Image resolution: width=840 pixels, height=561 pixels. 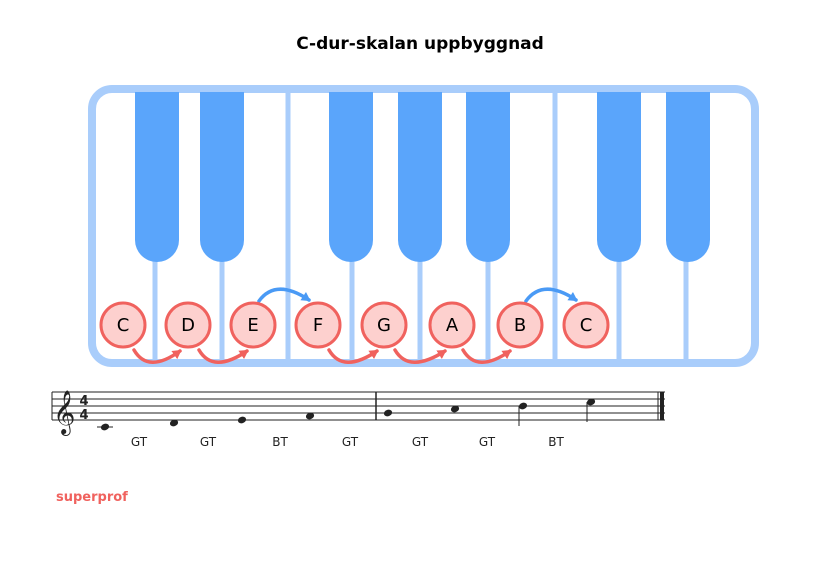 I want to click on note-label: D, so click(x=188, y=325).